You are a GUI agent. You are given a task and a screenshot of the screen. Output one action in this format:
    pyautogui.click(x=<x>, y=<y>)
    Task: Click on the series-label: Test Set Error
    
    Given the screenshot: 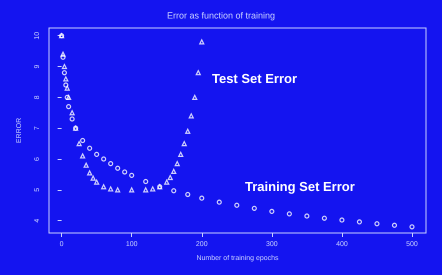 What is the action you would take?
    pyautogui.click(x=255, y=78)
    